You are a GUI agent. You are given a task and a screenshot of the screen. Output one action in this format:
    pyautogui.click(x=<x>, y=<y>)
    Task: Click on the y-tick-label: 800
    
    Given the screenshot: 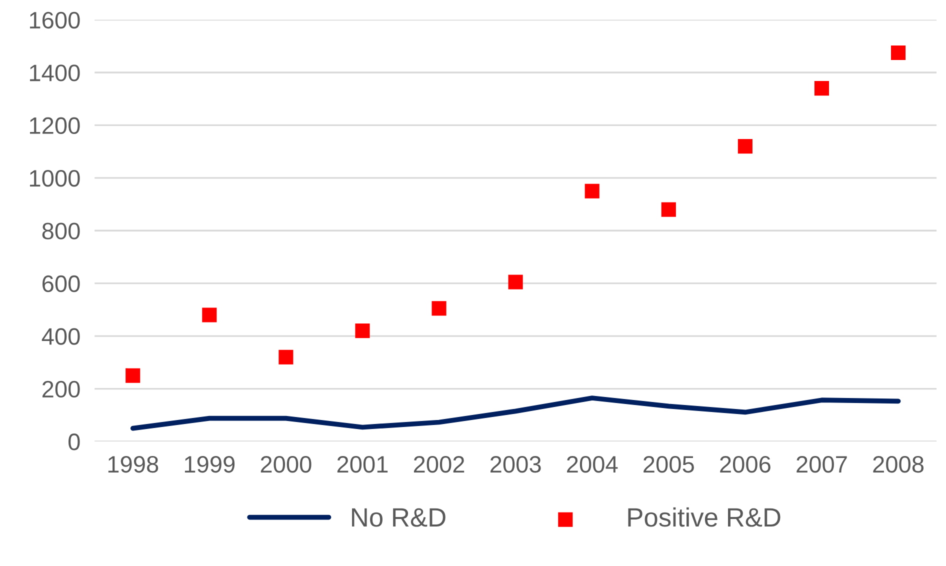 What is the action you would take?
    pyautogui.click(x=61, y=231)
    